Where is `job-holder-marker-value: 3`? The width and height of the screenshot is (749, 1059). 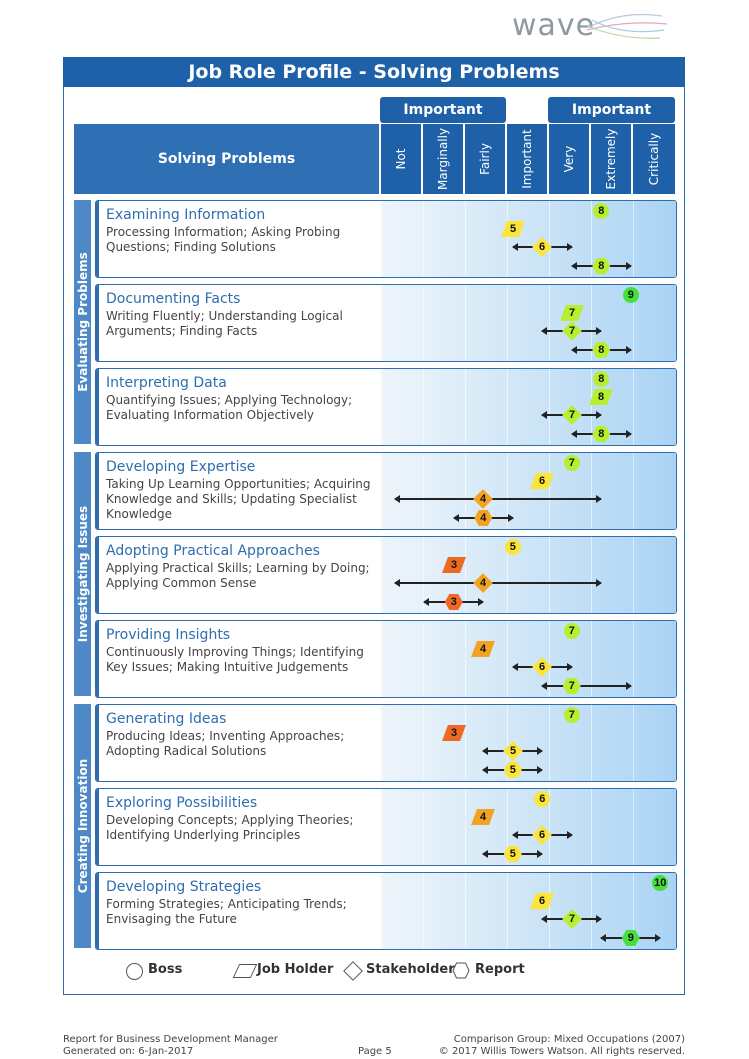 job-holder-marker-value: 3 is located at coordinates (453, 733).